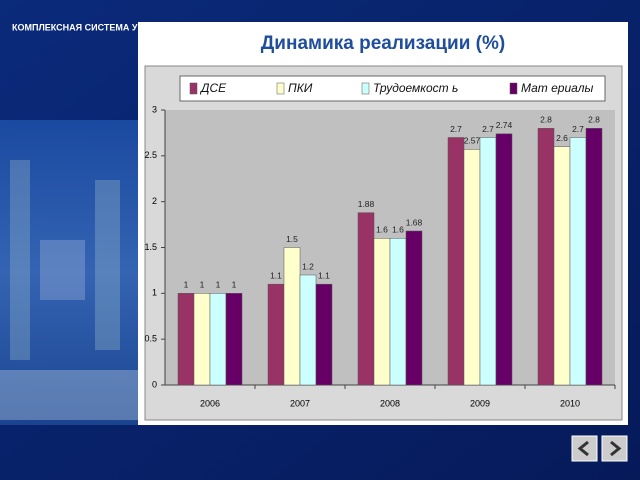 The height and width of the screenshot is (480, 640). What do you see at coordinates (557, 88) in the screenshot?
I see `legend-label: Мат ериалы` at bounding box center [557, 88].